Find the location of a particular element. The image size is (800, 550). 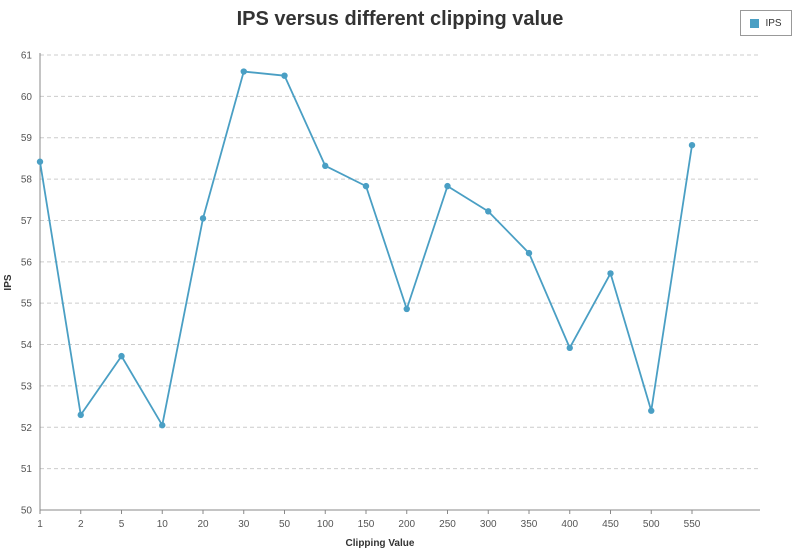

legend: IPS is located at coordinates (766, 23).